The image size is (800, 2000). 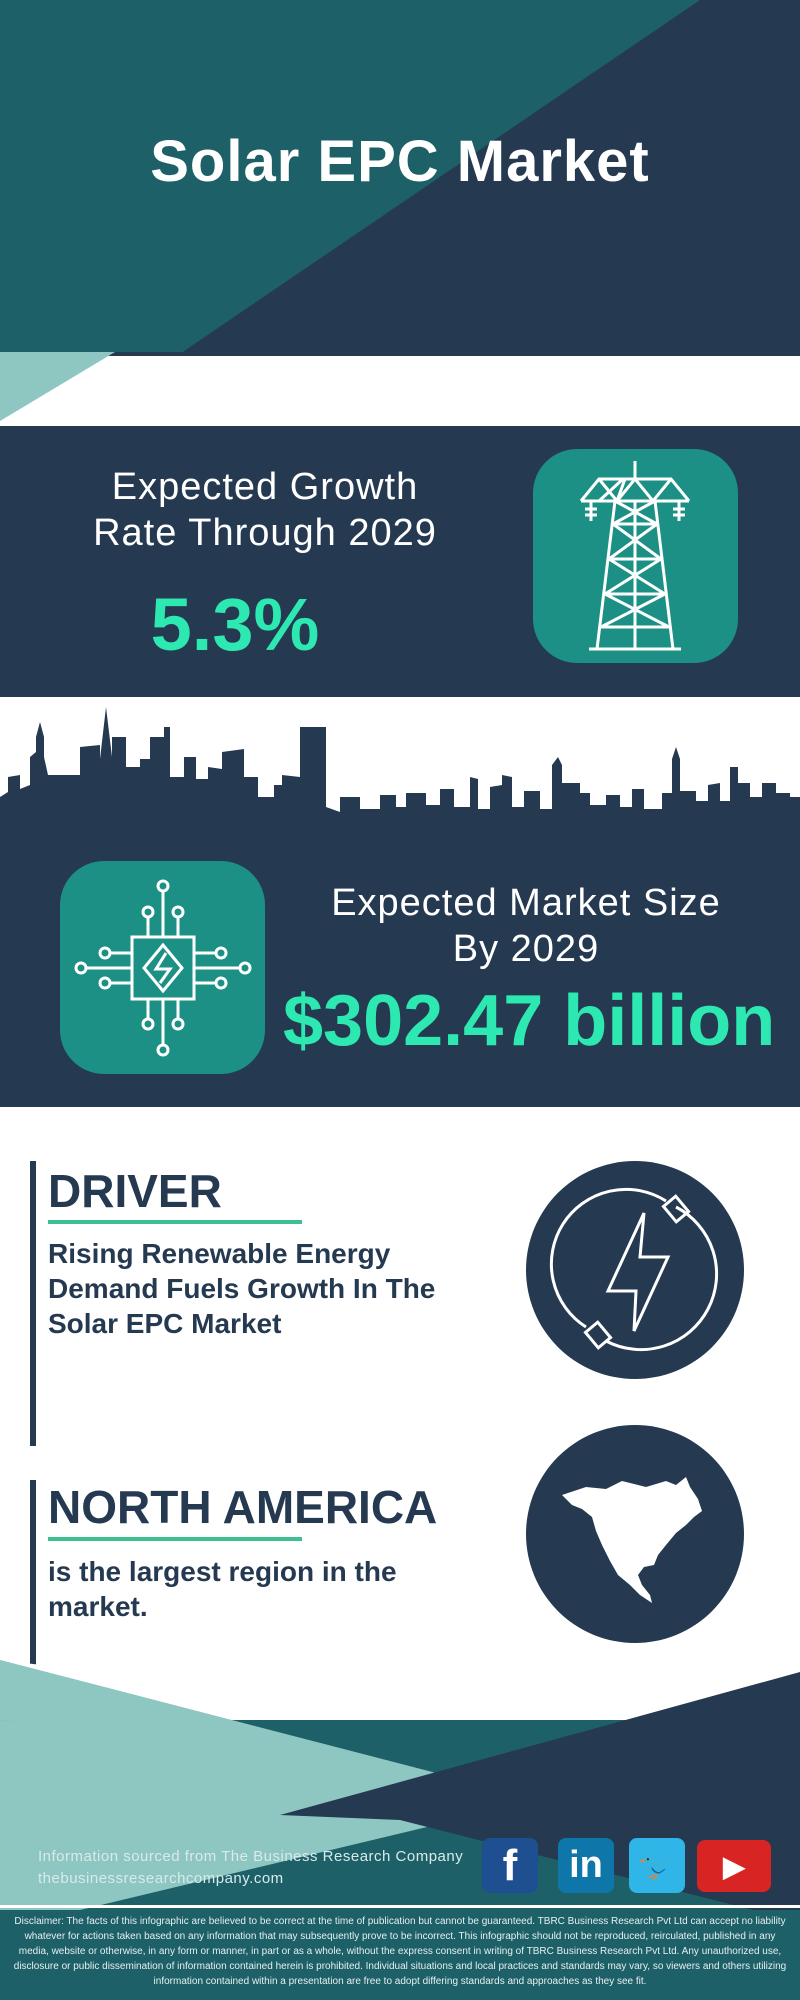 I want to click on lightning-plug-icon, so click(x=634, y=1269).